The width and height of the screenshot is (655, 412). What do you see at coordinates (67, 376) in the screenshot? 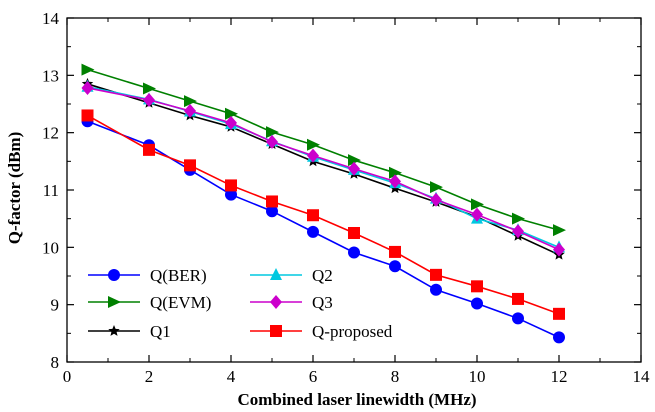
I see `x-tick-label: 0` at bounding box center [67, 376].